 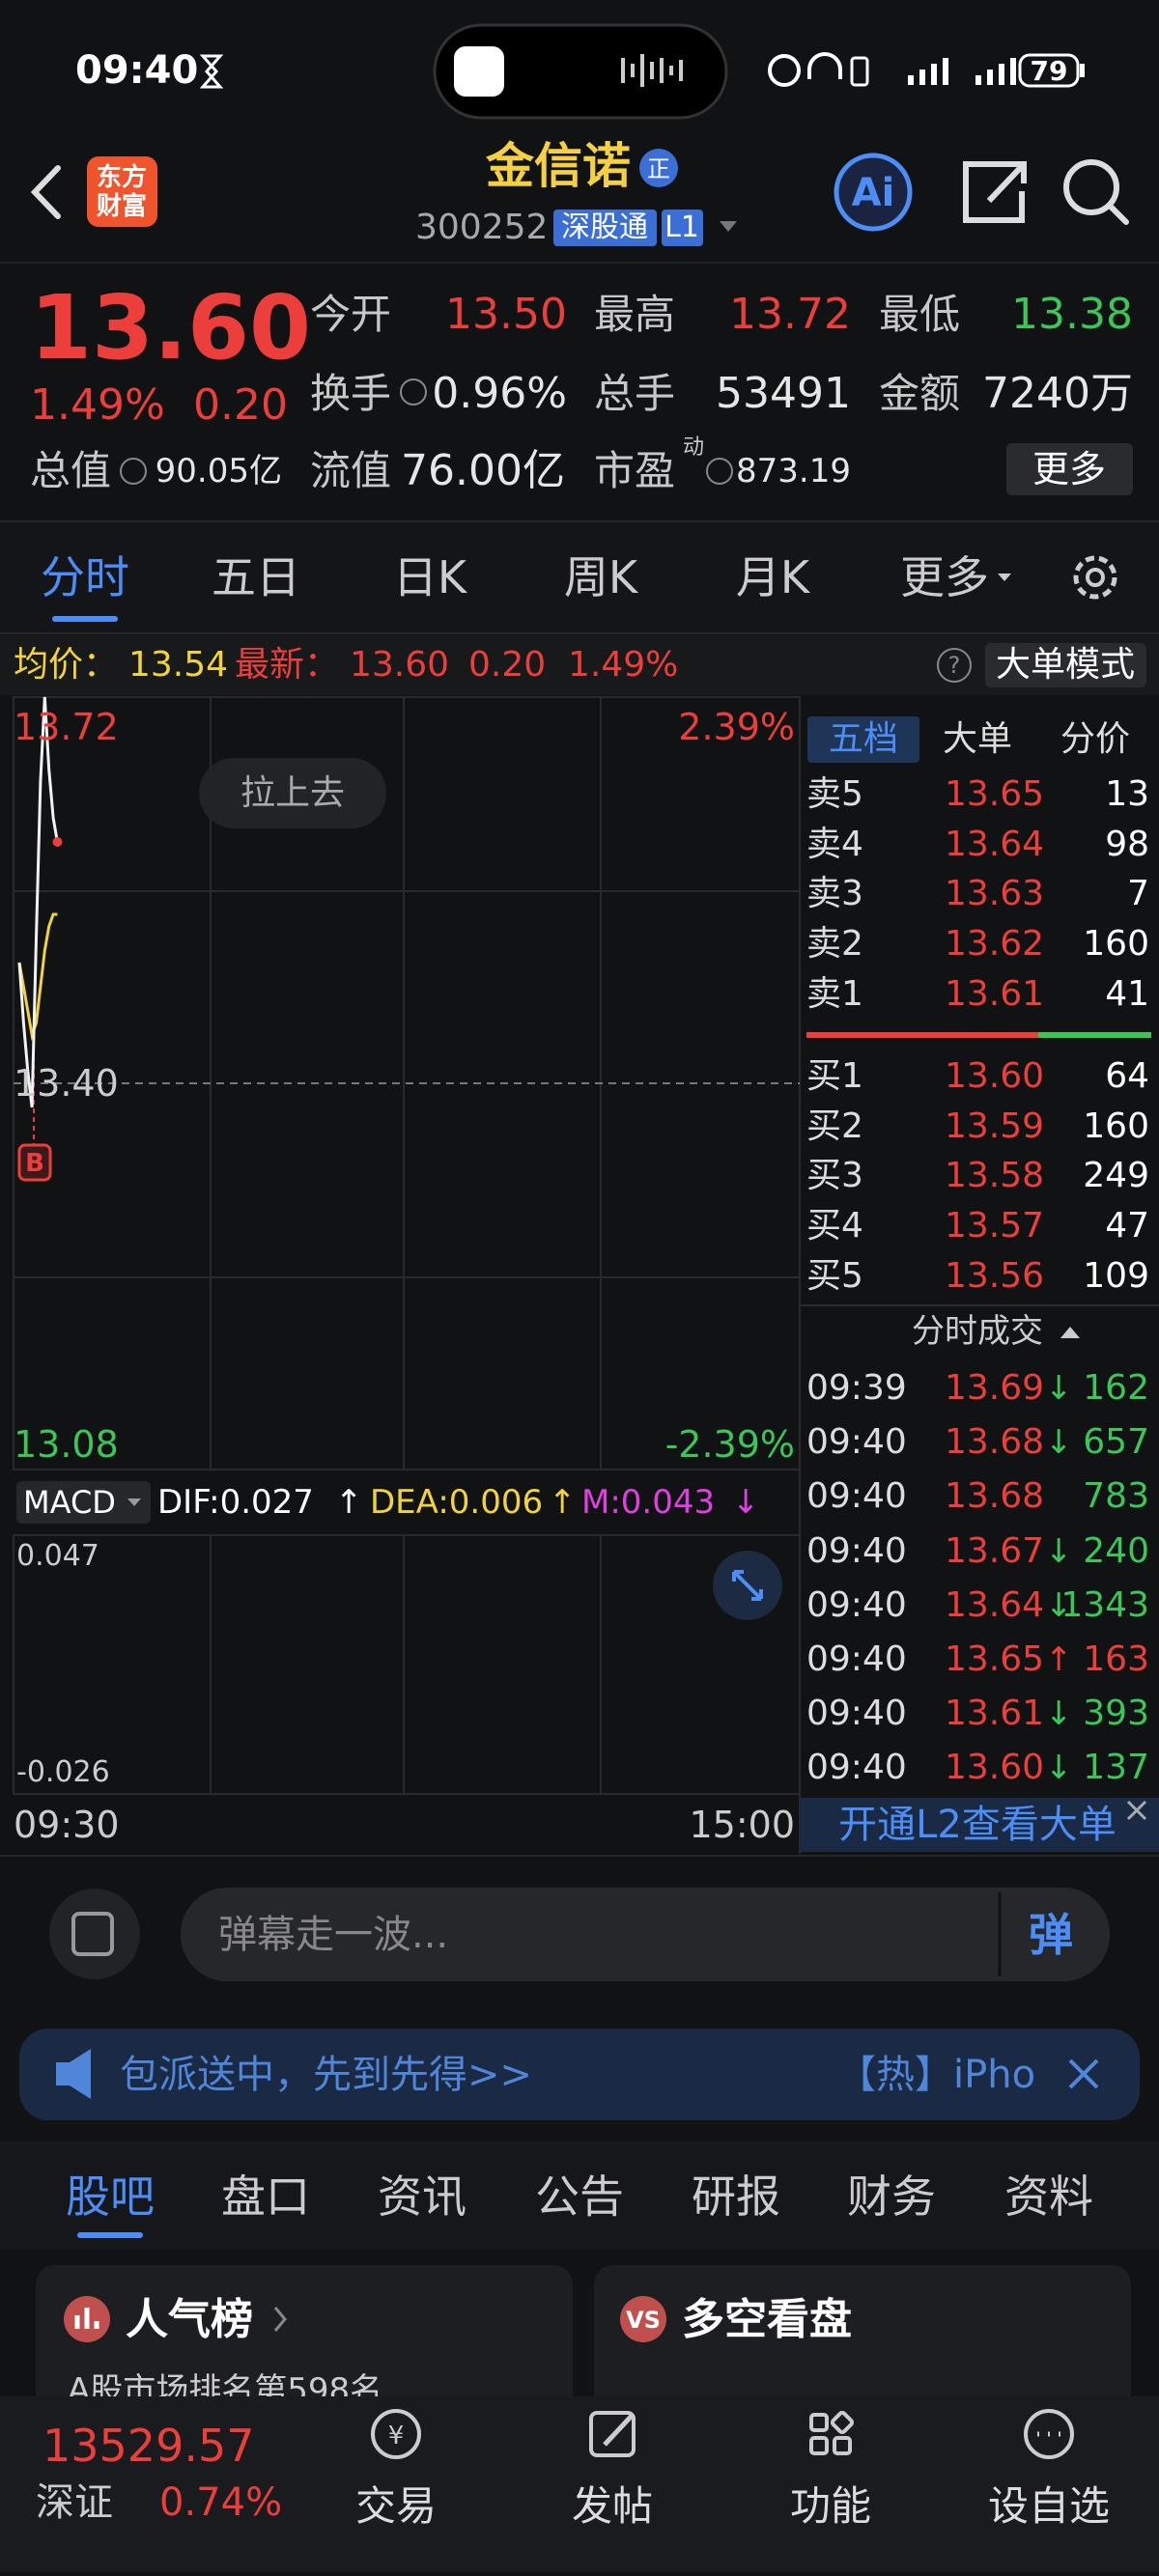 What do you see at coordinates (1083, 2073) in the screenshot?
I see `close-banner` at bounding box center [1083, 2073].